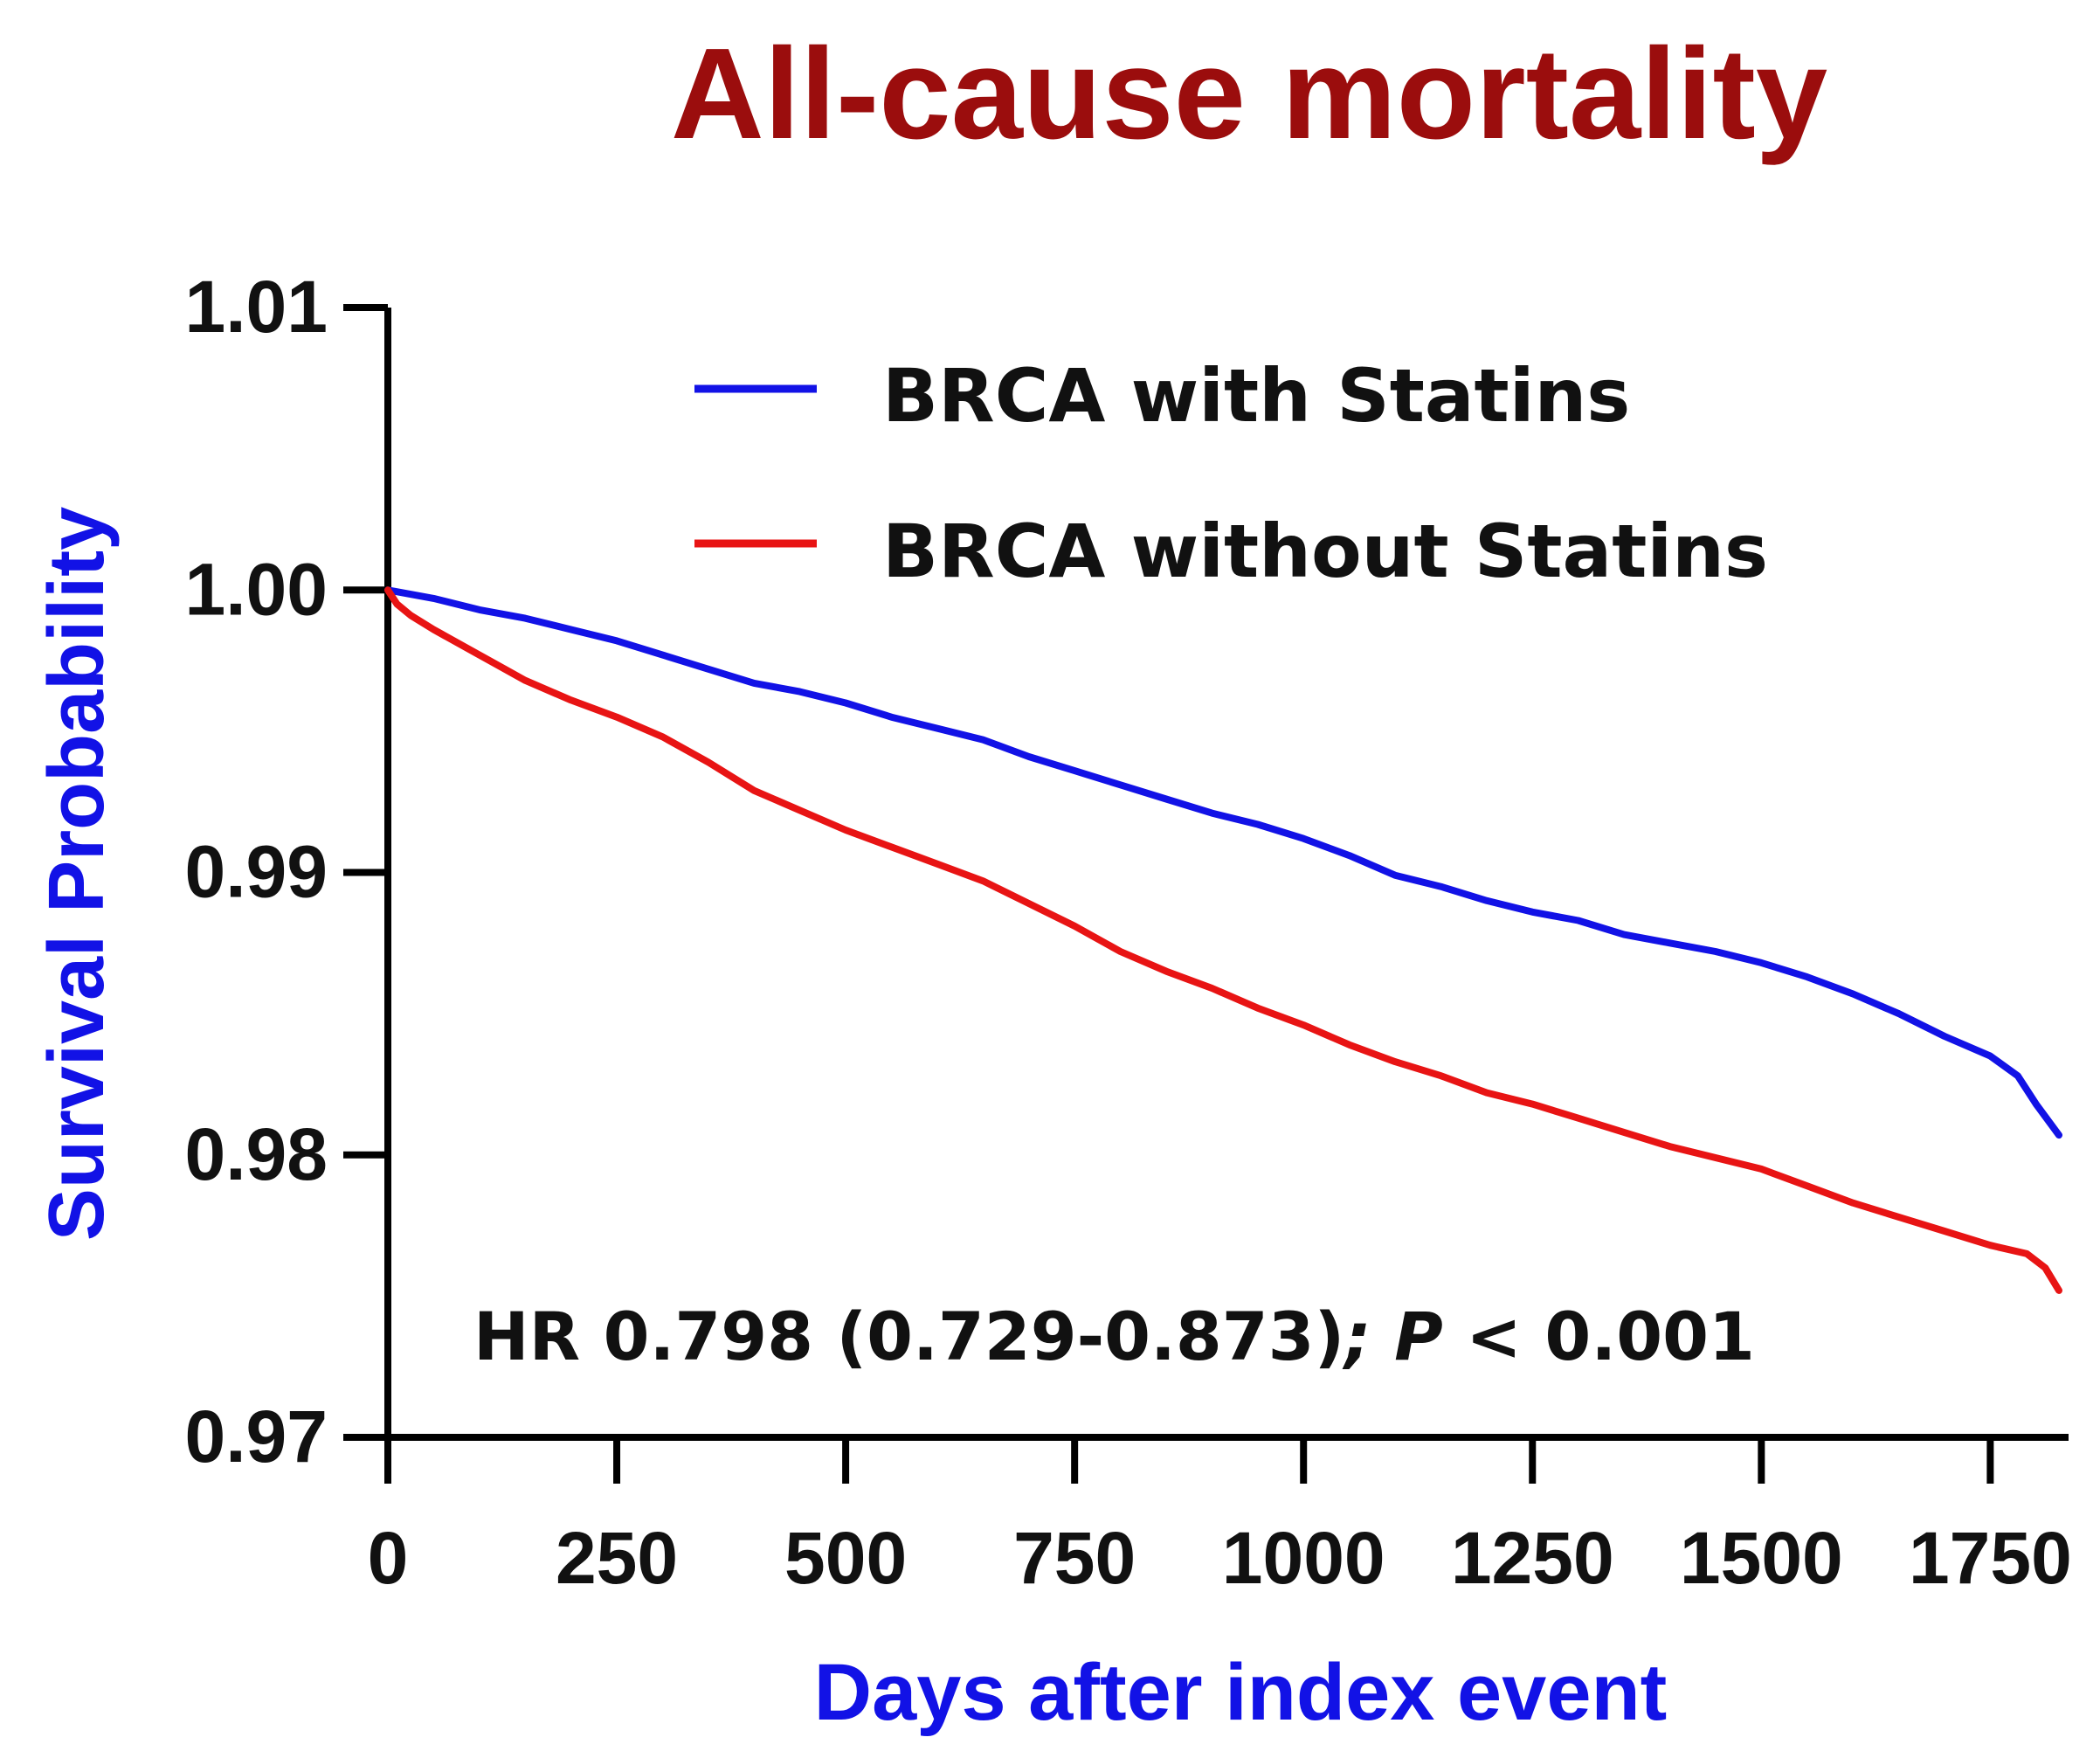  I want to click on y-tick-label: 1.00, so click(257, 589).